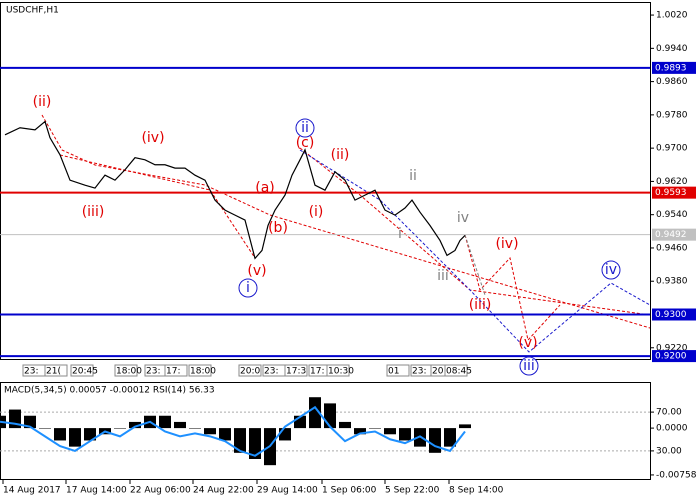 The height and width of the screenshot is (500, 700). Describe the element at coordinates (669, 451) in the screenshot. I see `y-tick-label: 30.00` at that location.